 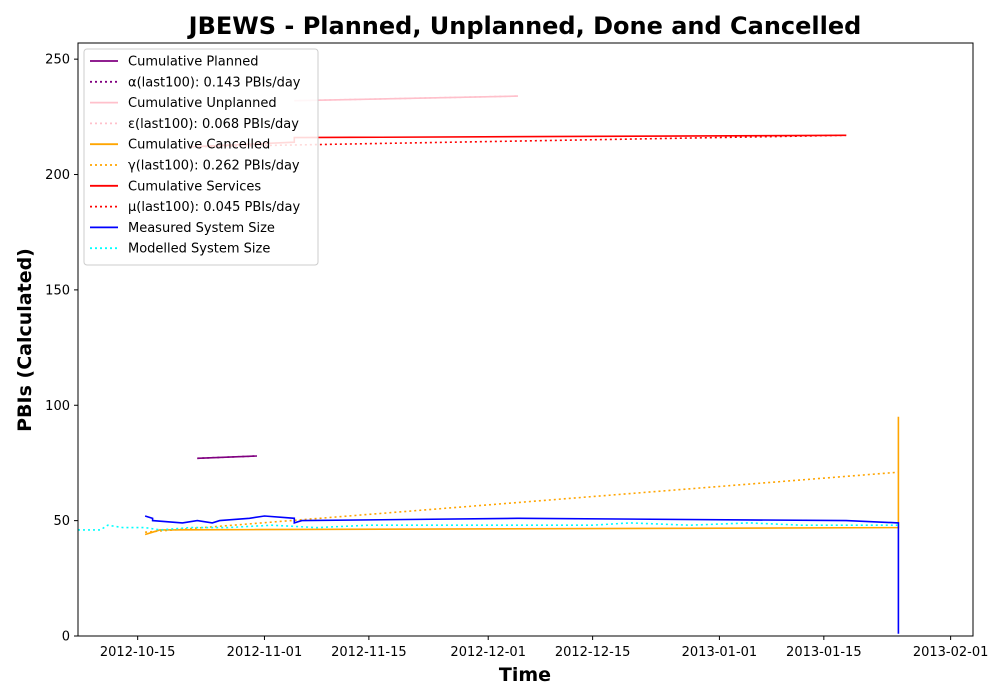 I want to click on y-tick-label: 250, so click(x=57, y=60).